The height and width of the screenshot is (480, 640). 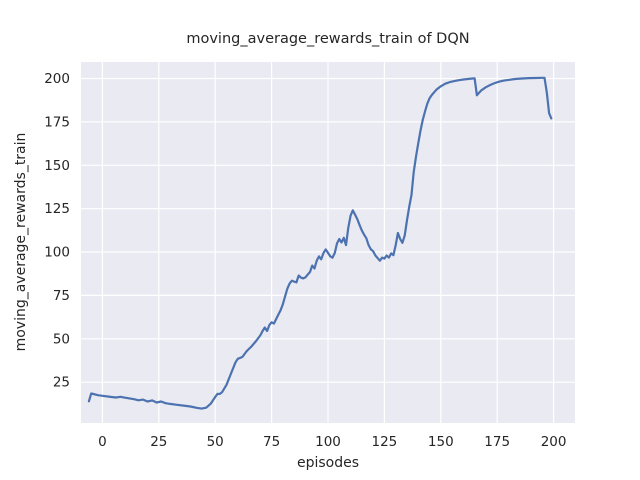 I want to click on x-tick-label: 200, so click(x=554, y=442).